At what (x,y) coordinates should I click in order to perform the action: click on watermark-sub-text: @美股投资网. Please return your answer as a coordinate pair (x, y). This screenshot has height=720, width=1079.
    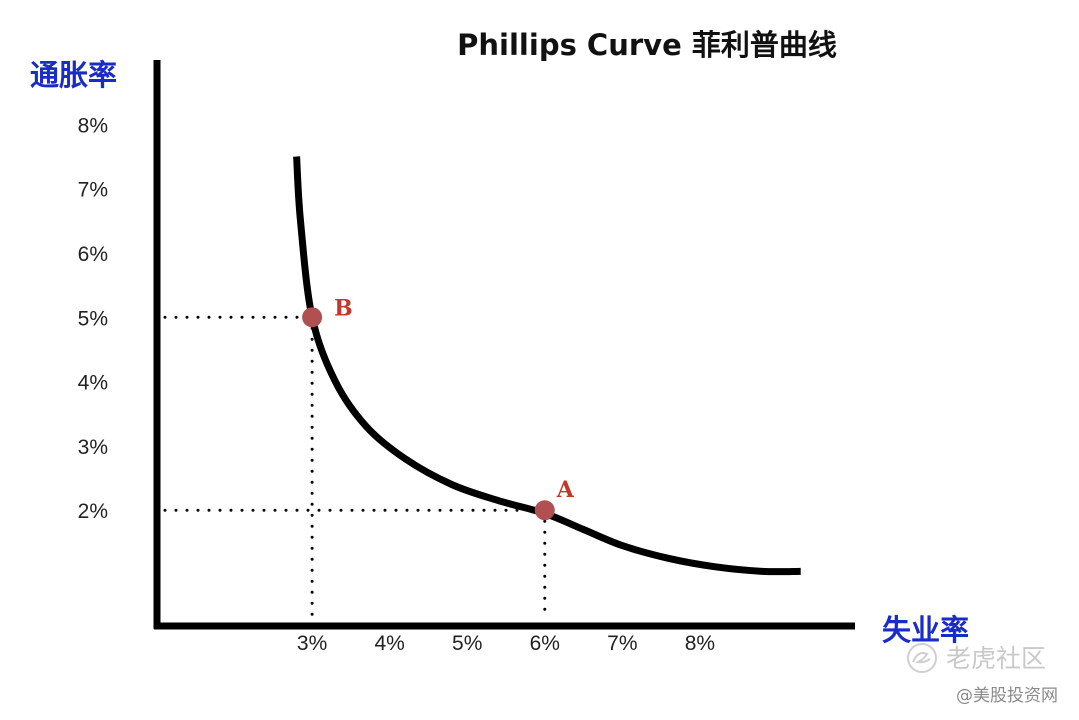
    Looking at the image, I should click on (1007, 696).